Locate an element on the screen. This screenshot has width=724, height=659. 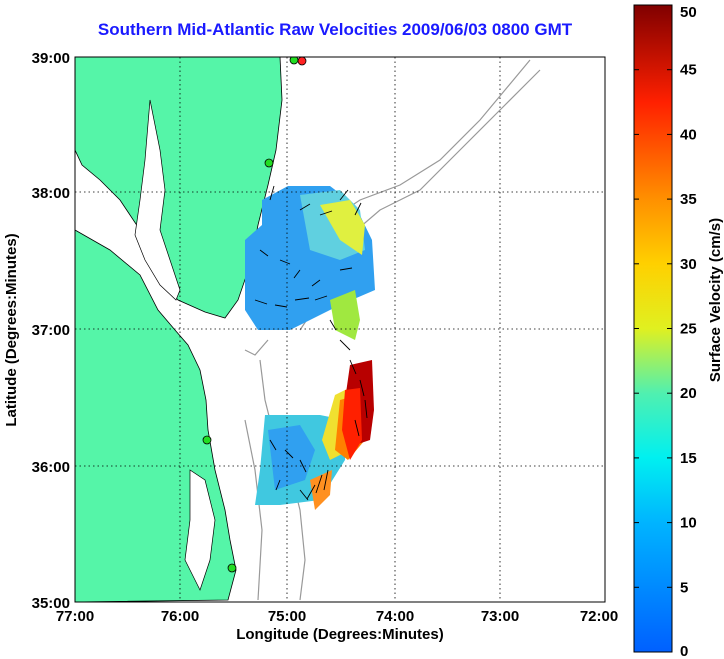
velocity-field is located at coordinates (310, 348).